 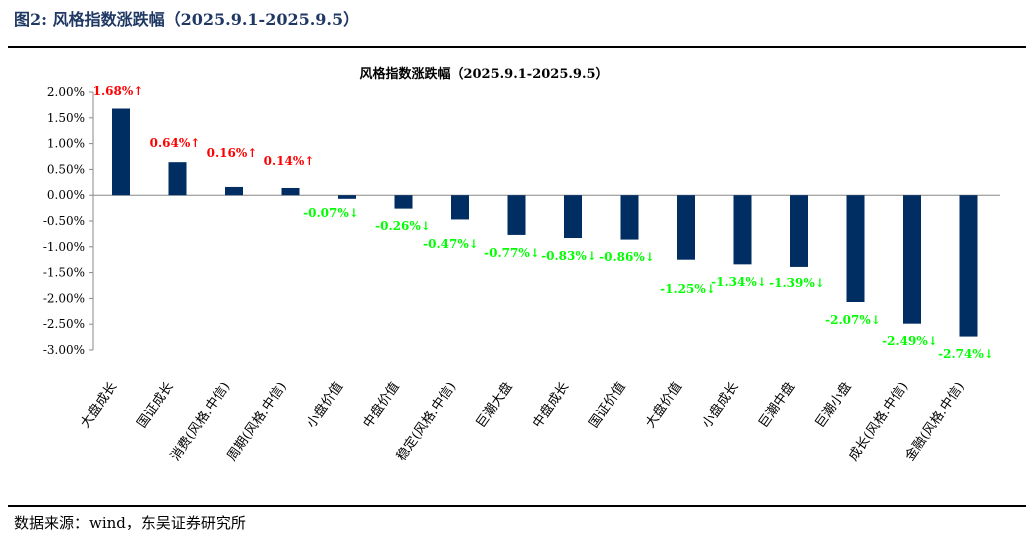 I want to click on data-label: -2.49%↓, so click(x=910, y=341).